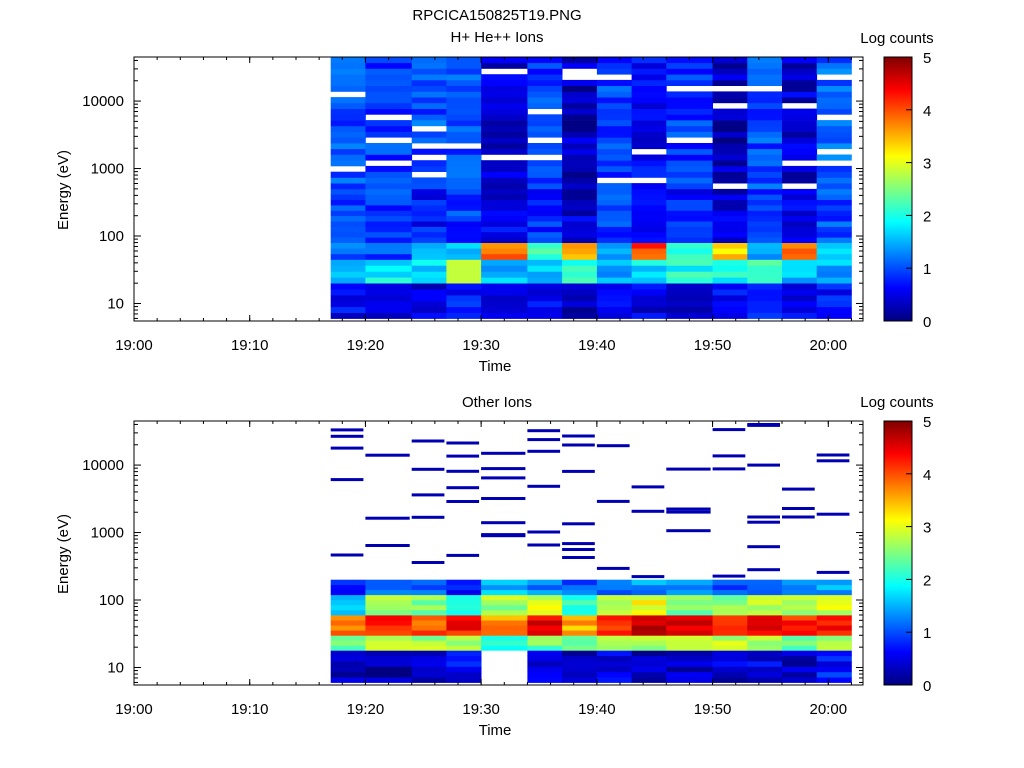  I want to click on y-tick-label: 10, so click(115, 667).